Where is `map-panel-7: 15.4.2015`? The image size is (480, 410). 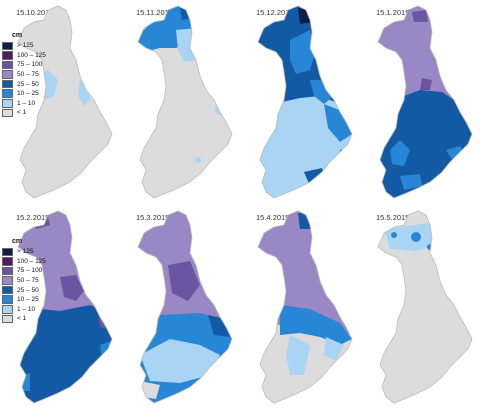
map-panel-7: 15.4.2015 is located at coordinates (300, 307).